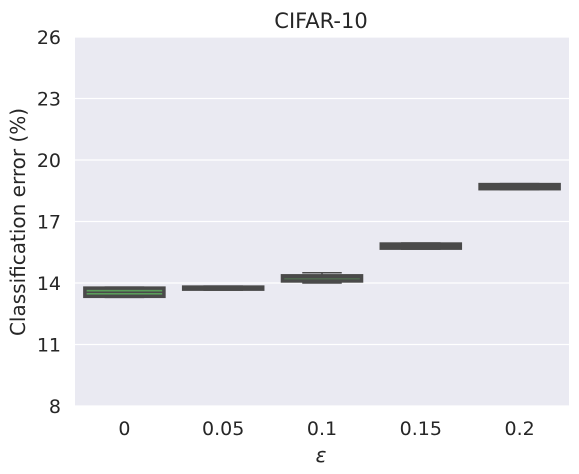 Image resolution: width=579 pixels, height=474 pixels. Describe the element at coordinates (519, 429) in the screenshot. I see `x-tick-label: 0.2` at that location.